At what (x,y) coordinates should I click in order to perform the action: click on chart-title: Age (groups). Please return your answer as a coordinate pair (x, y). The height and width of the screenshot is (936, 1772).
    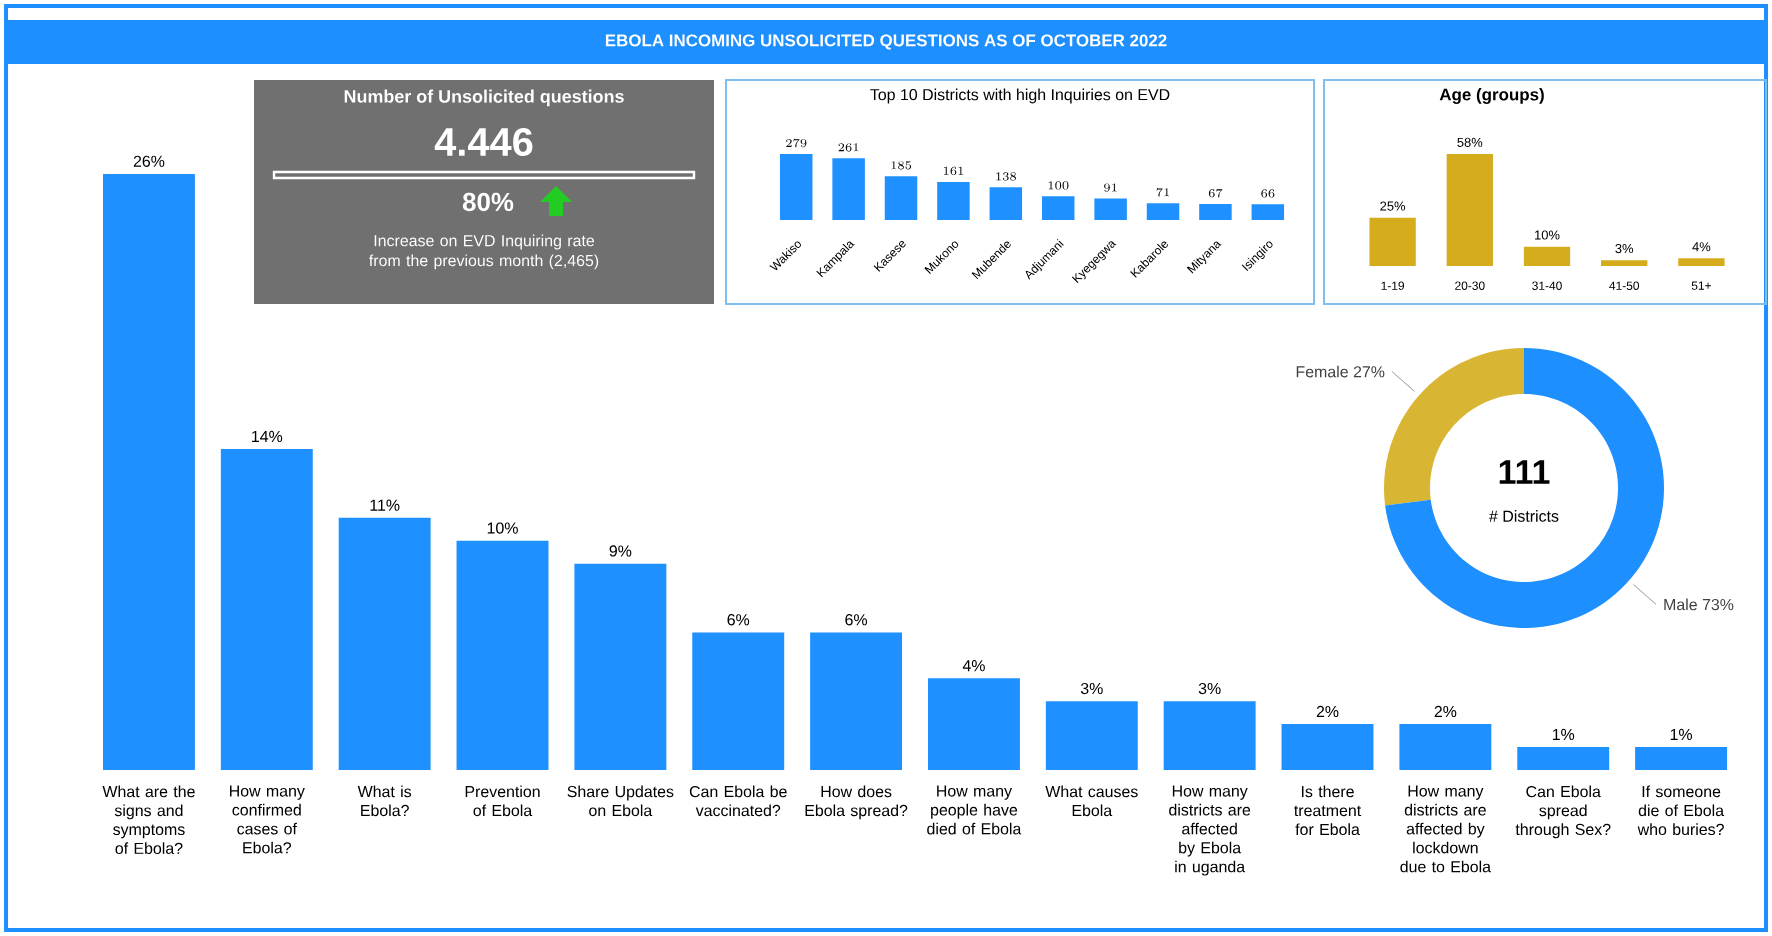
    Looking at the image, I should click on (1491, 96).